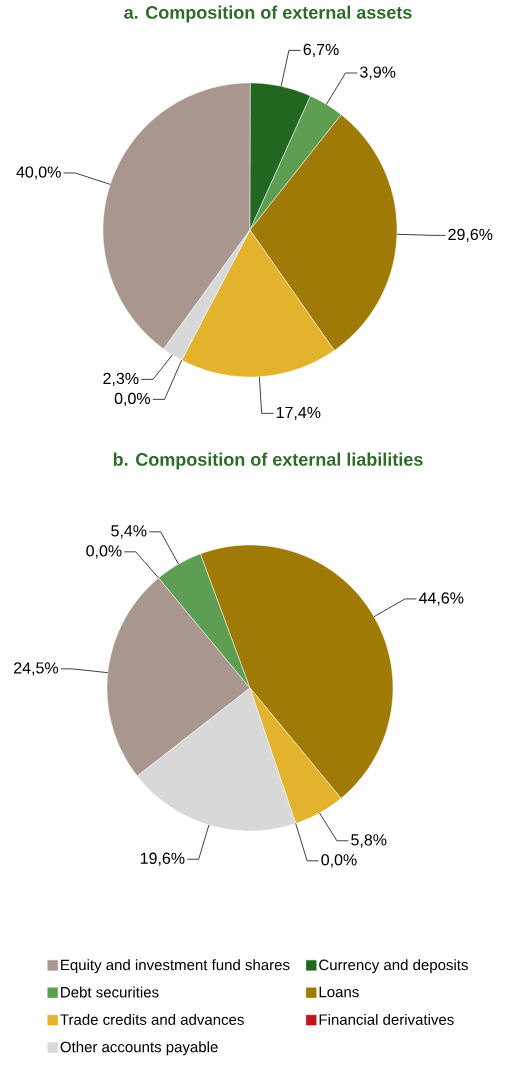 Image resolution: width=518 pixels, height=1075 pixels. Describe the element at coordinates (162, 859) in the screenshot. I see `data-label: 19,6%` at that location.